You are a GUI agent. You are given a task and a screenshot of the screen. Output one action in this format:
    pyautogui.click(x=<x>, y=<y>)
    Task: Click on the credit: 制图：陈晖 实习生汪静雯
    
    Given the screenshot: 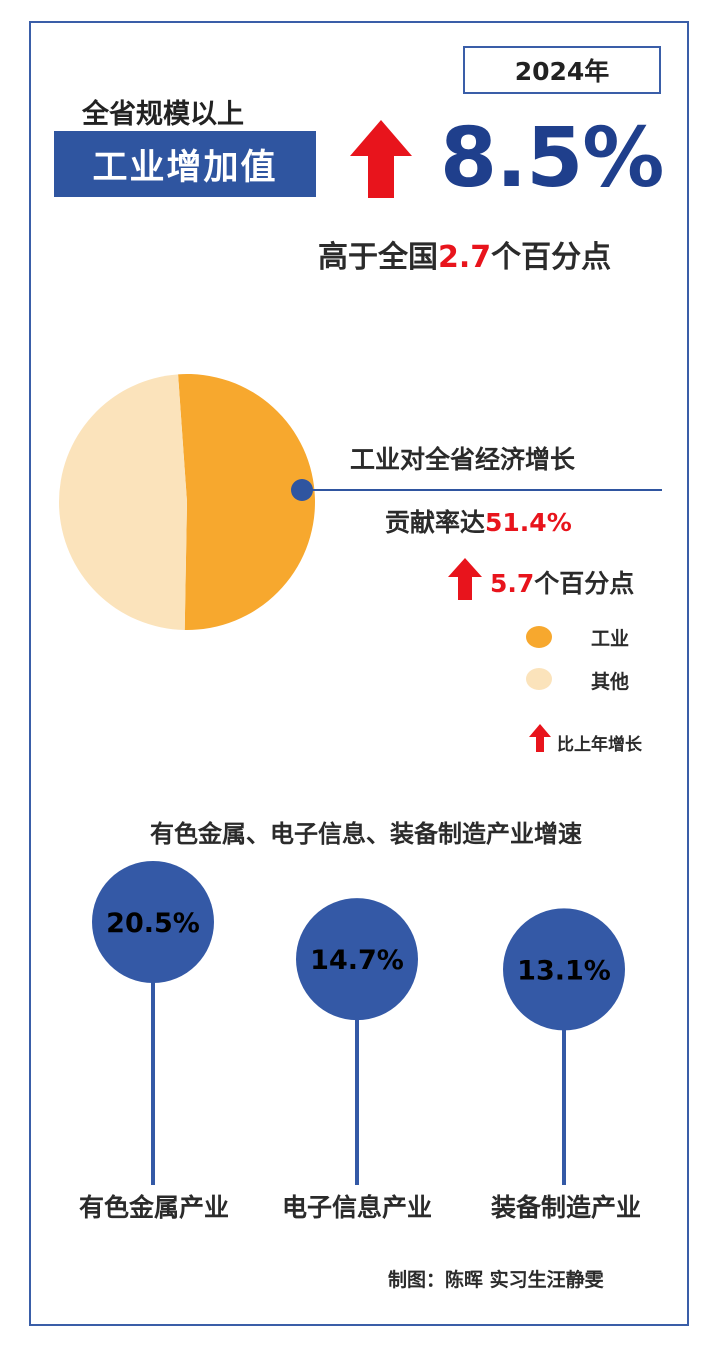 What is the action you would take?
    pyautogui.click(x=496, y=1280)
    